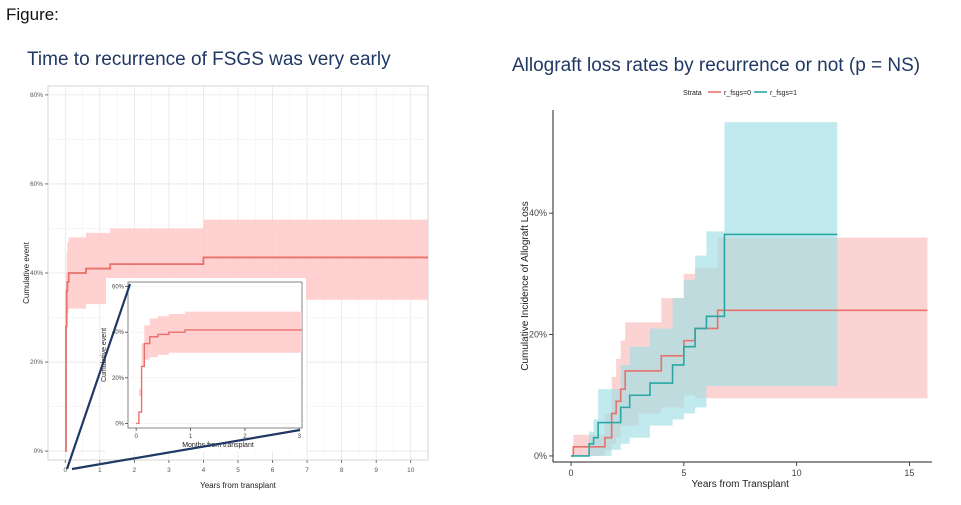 This screenshot has height=505, width=961. Describe the element at coordinates (204, 470) in the screenshot. I see `x-tick-label: 4` at that location.